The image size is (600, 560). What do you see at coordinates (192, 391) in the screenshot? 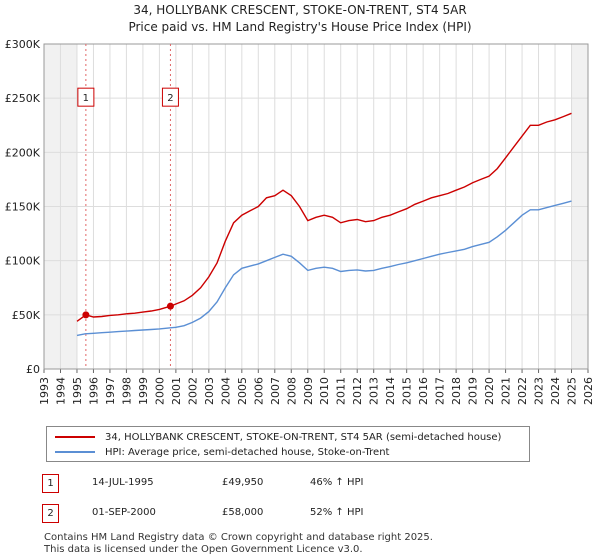
I see `x-tick-label: 2002` at bounding box center [192, 391].